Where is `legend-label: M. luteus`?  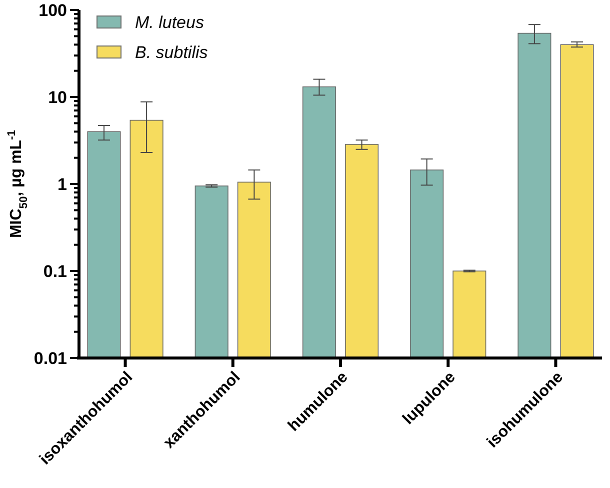
legend-label: M. luteus is located at coordinates (169, 22).